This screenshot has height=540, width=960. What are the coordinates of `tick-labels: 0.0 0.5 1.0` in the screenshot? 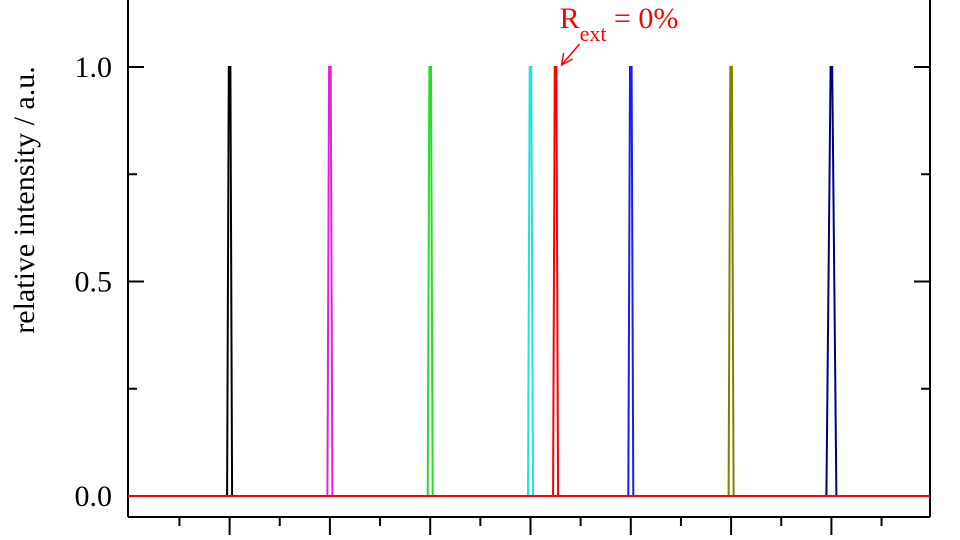 It's located at (94, 282).